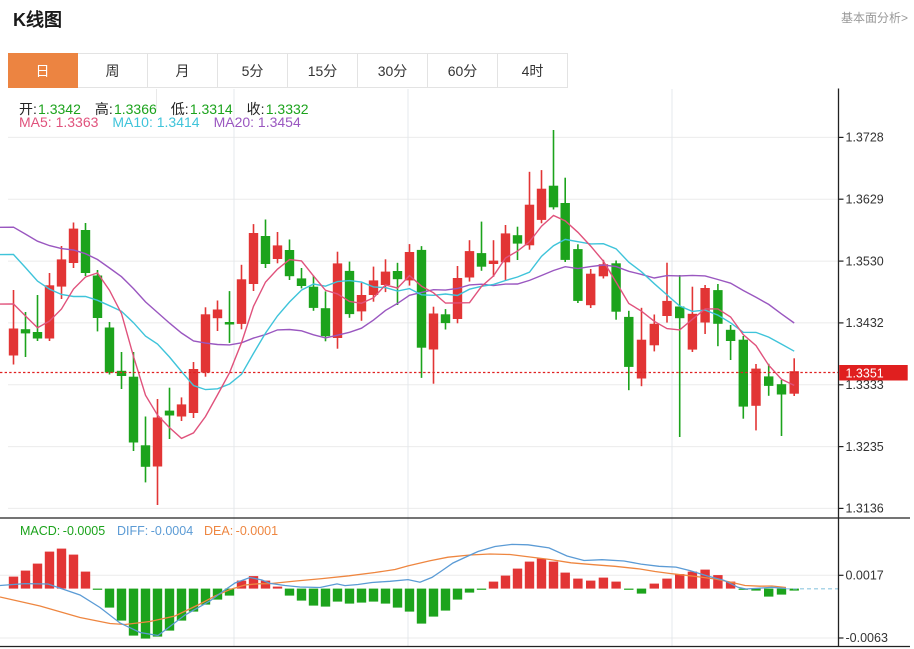 This screenshot has height=649, width=914. What do you see at coordinates (865, 447) in the screenshot?
I see `svg-text: 1.3235` at bounding box center [865, 447].